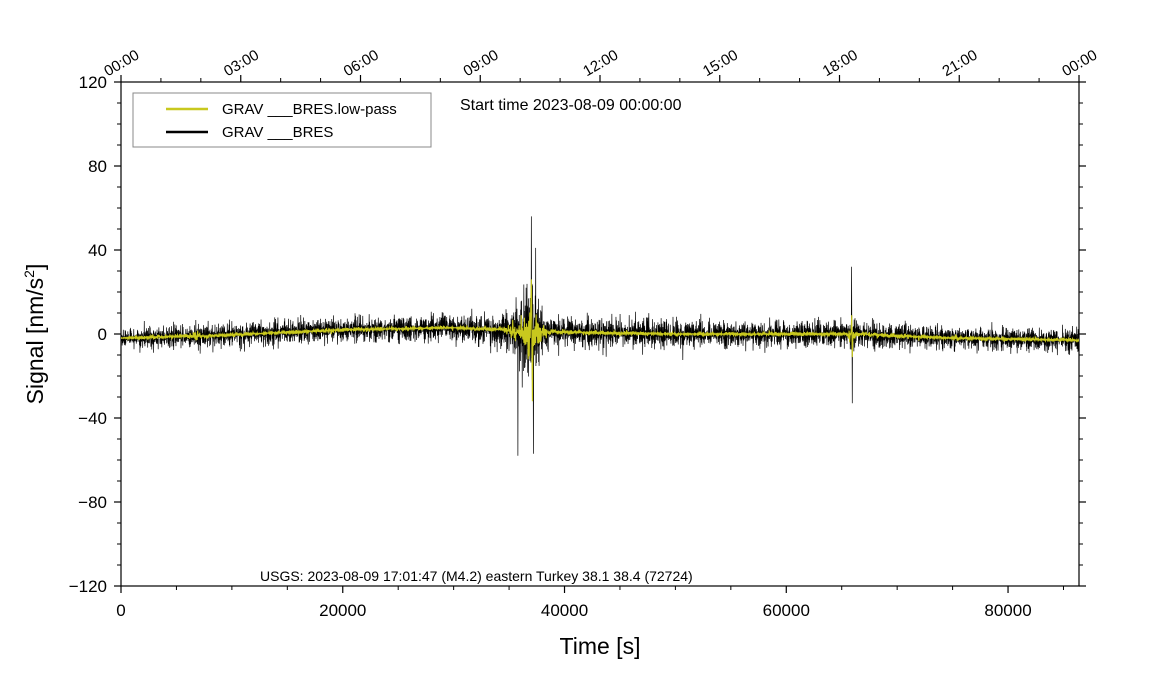  What do you see at coordinates (102, 334) in the screenshot?
I see `y-tick-label: 0` at bounding box center [102, 334].